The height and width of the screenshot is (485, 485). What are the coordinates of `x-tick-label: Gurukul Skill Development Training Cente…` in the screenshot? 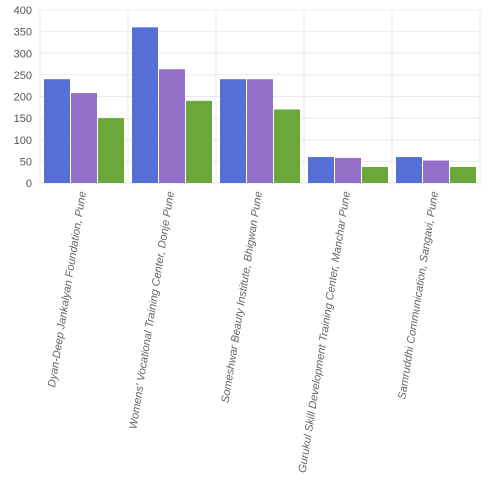 It's located at (325, 332).